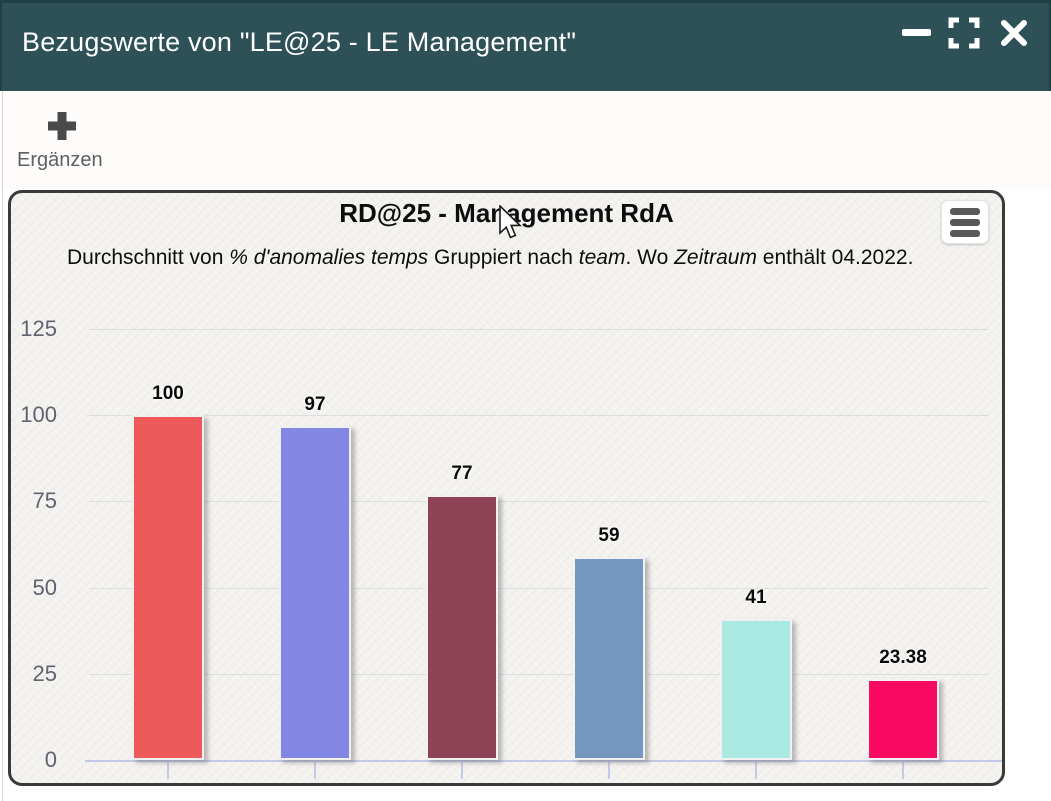 This screenshot has width=1051, height=801. Describe the element at coordinates (609, 535) in the screenshot. I see `bar-value-label-4: 59` at that location.